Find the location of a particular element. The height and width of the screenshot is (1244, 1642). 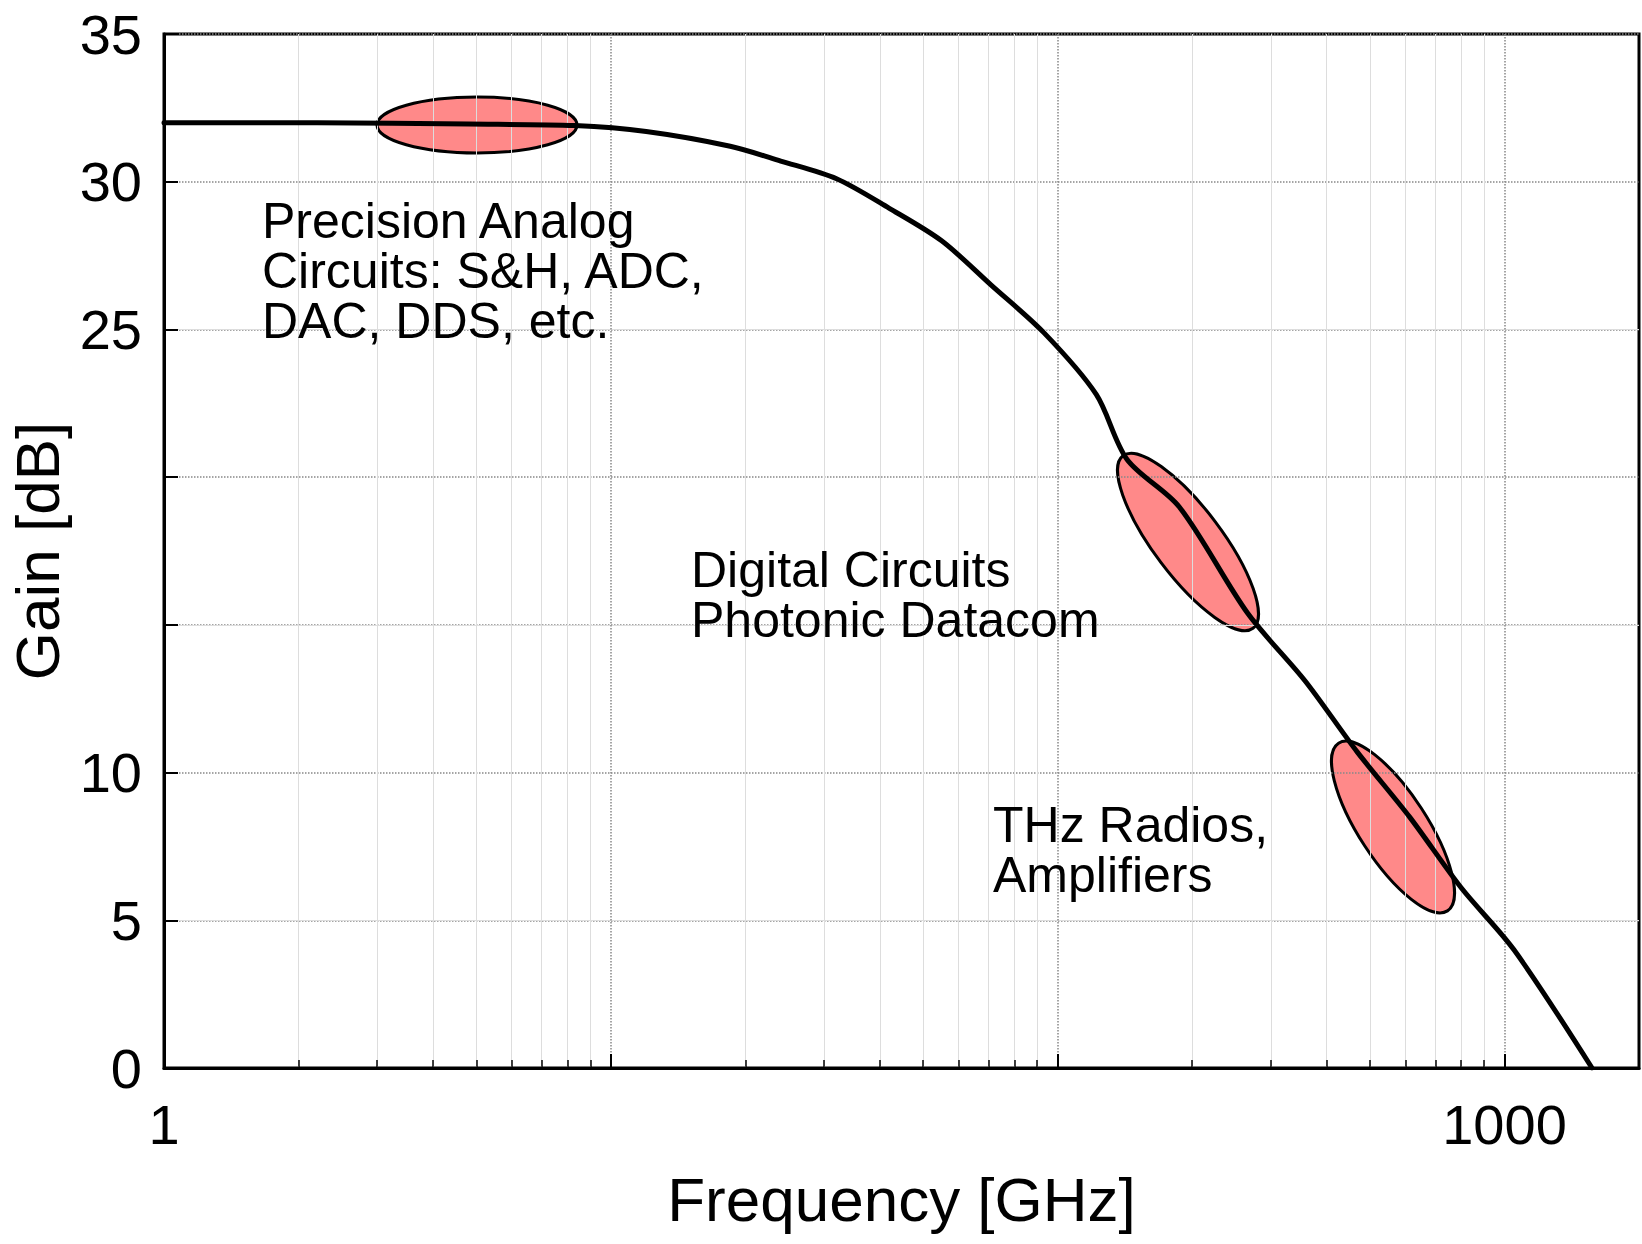

x-tick-label: 1000 is located at coordinates (1504, 1124).